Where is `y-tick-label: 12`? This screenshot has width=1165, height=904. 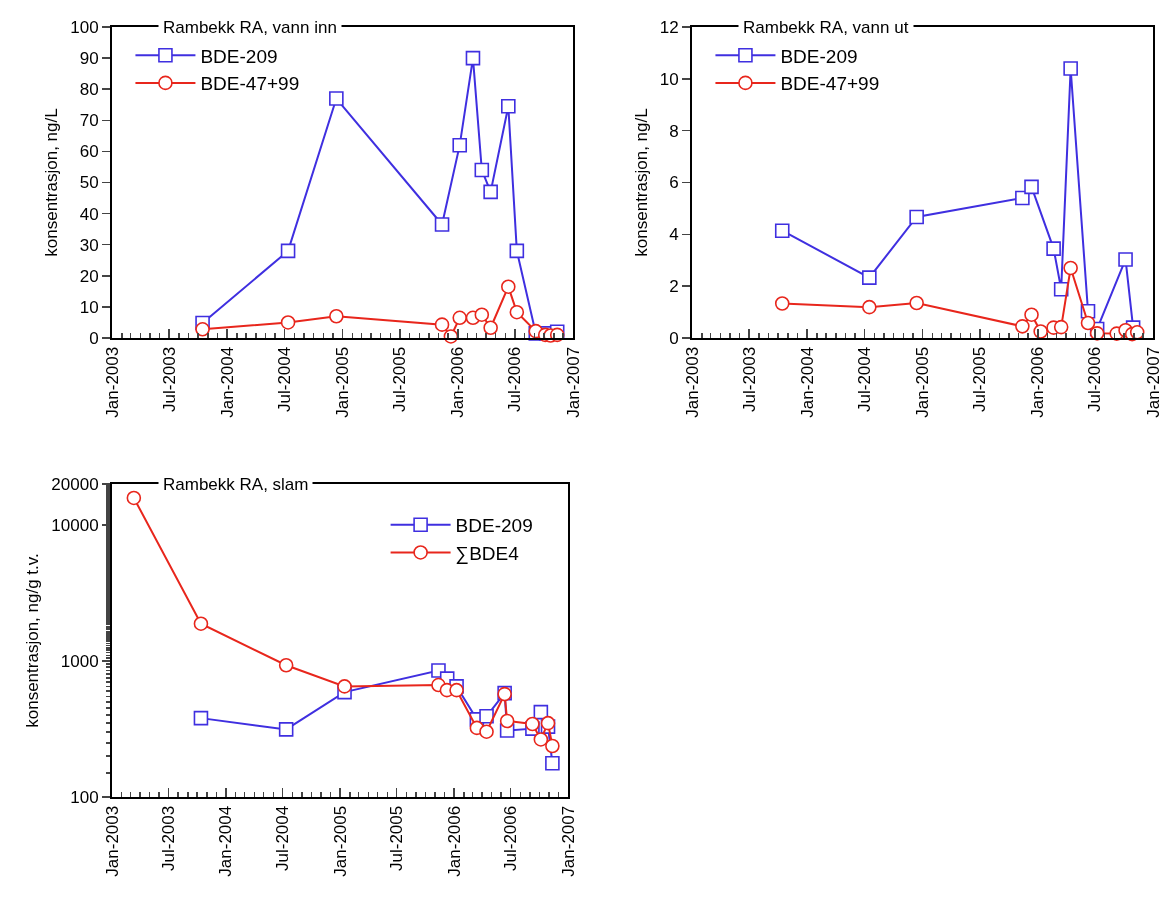 y-tick-label: 12 is located at coordinates (669, 27).